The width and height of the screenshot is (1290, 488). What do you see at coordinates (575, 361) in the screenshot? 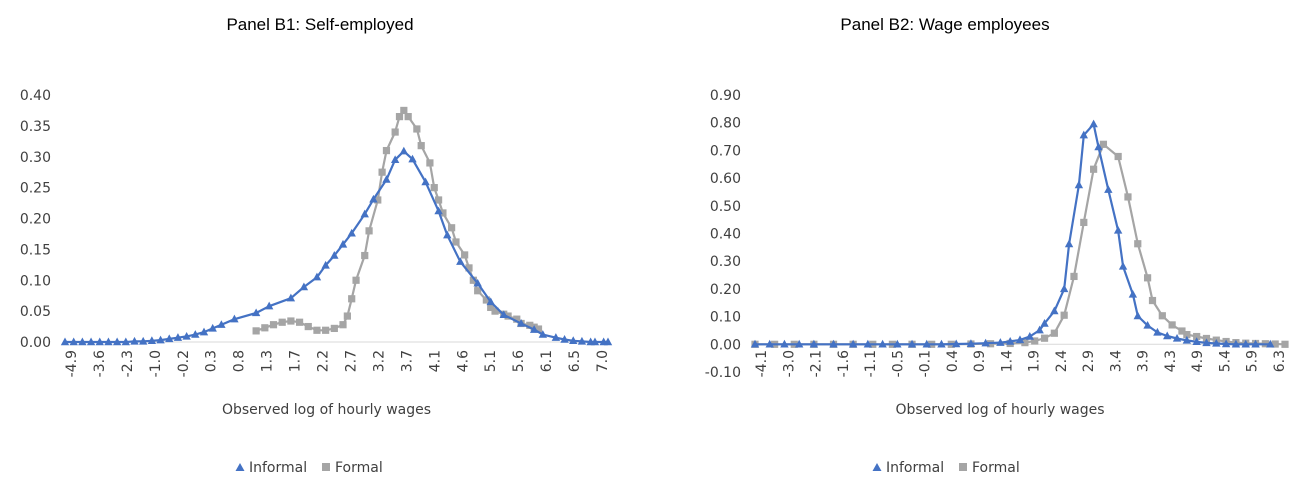
I see `b1-x-tick-label: 6.5` at bounding box center [575, 361].